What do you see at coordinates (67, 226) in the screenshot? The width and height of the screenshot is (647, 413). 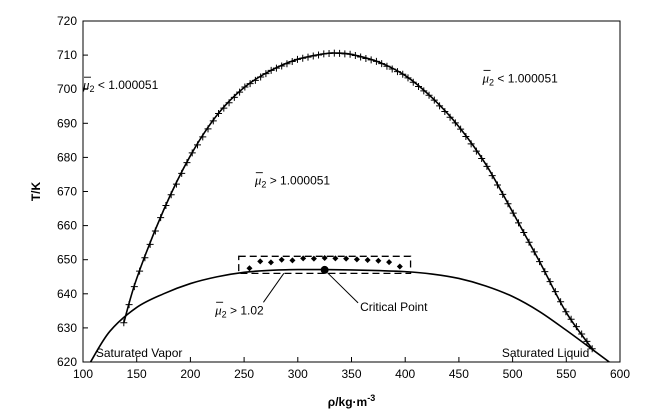 I see `y-tick-label: 660` at bounding box center [67, 226].